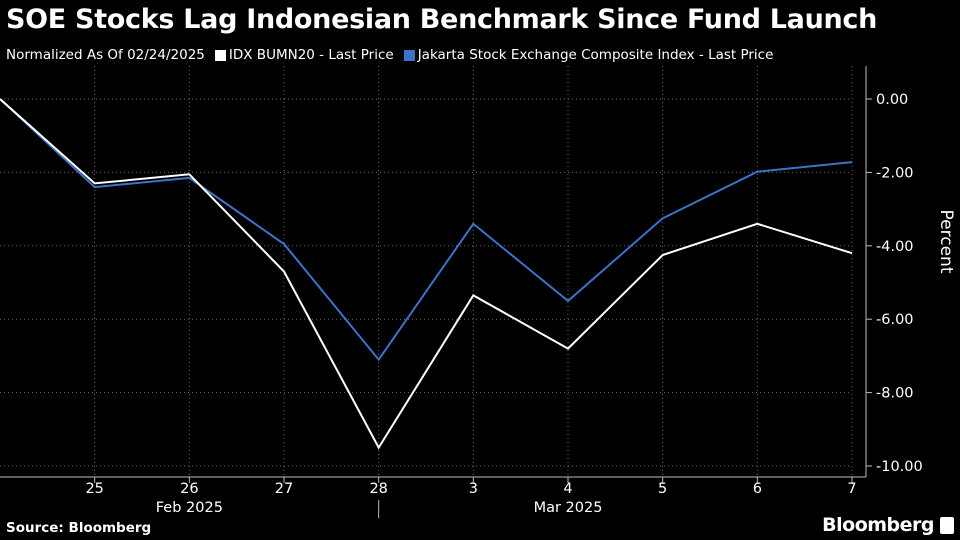  Describe the element at coordinates (378, 489) in the screenshot. I see `x-tick-label: 28` at that location.